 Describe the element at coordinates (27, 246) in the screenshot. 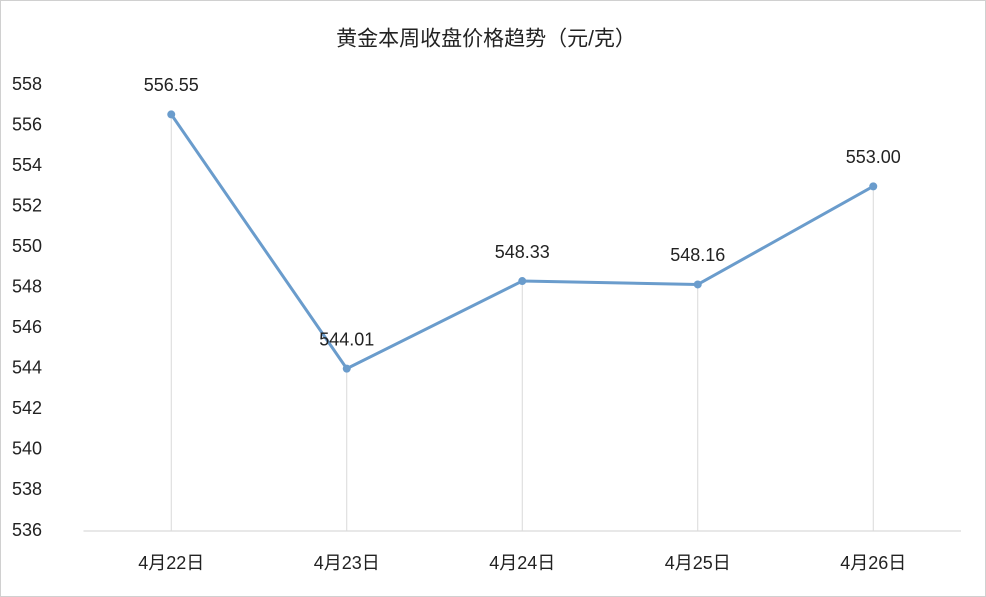

I see `y-tick-label: 550` at that location.